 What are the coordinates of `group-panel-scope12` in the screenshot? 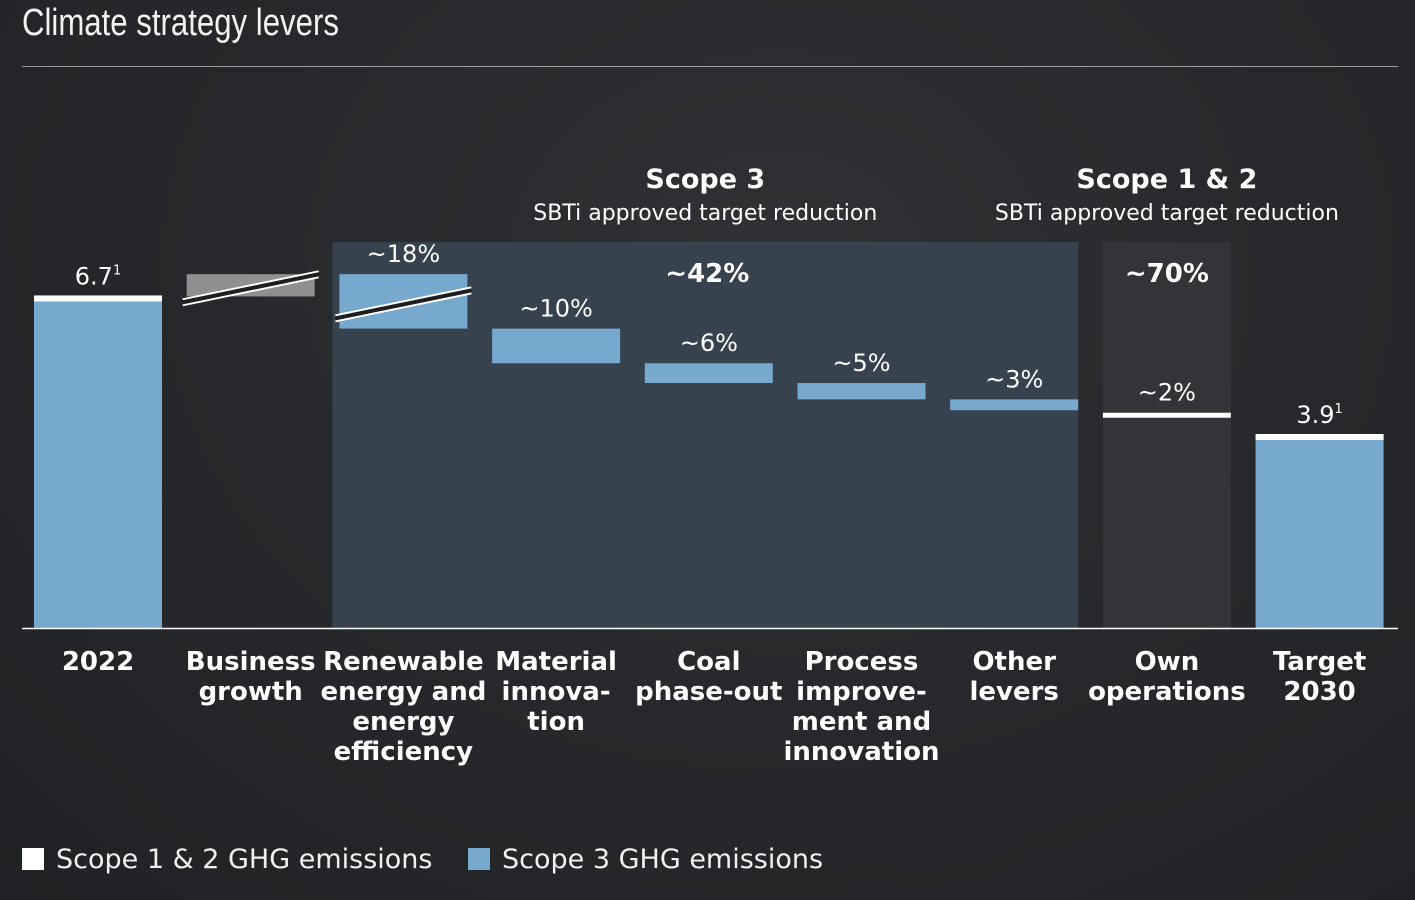 It's located at (1166, 435).